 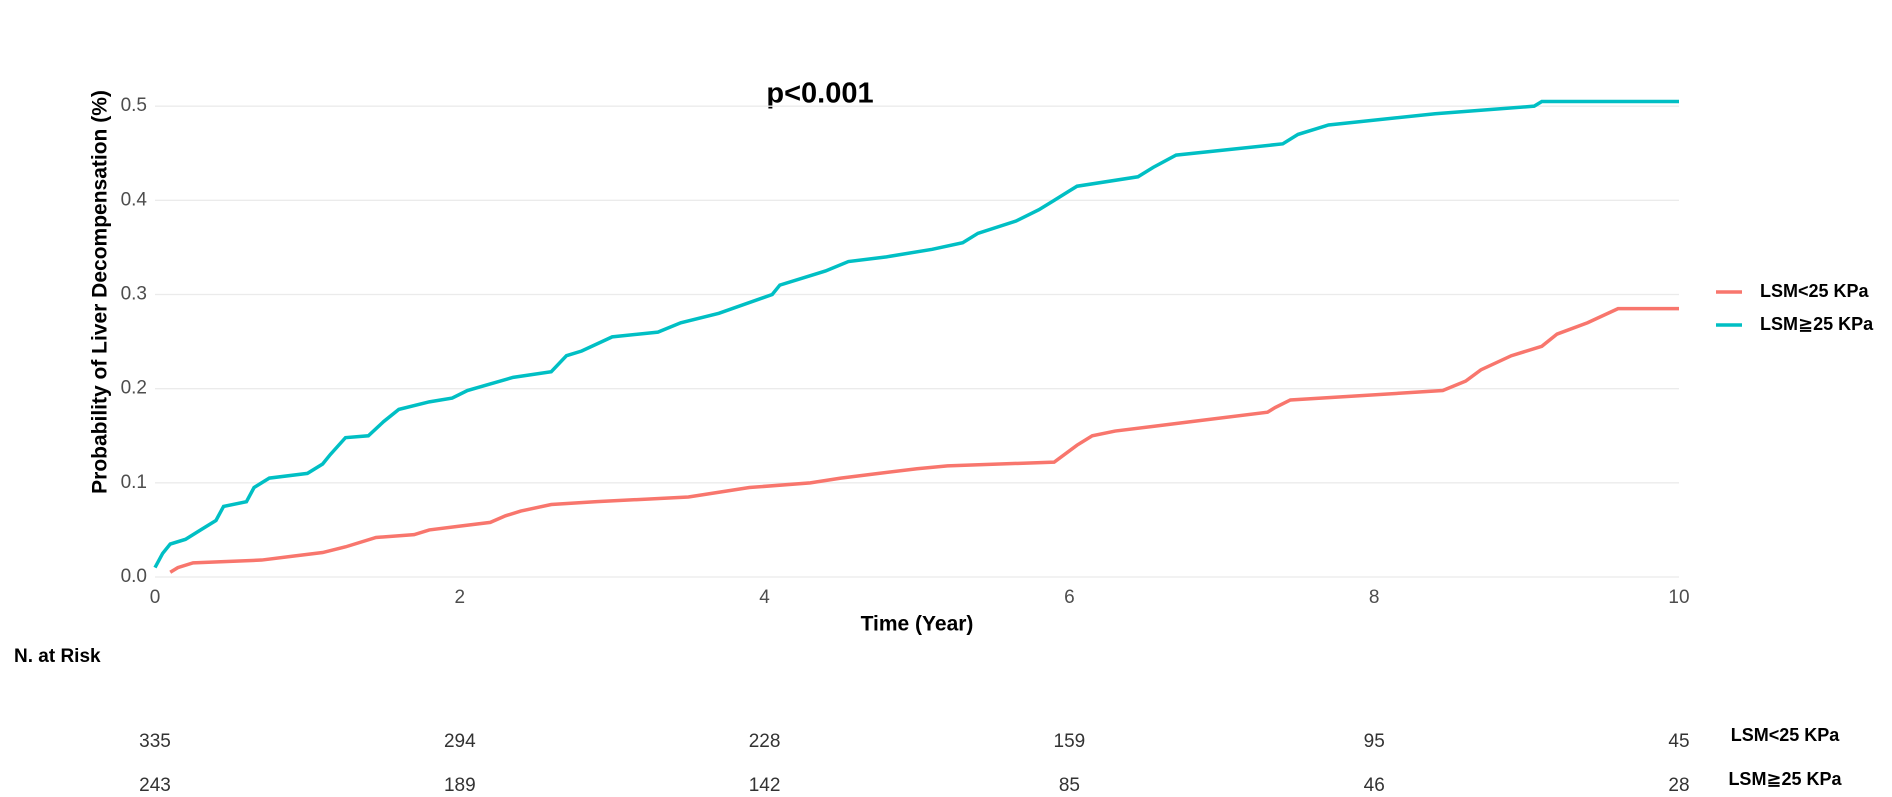 I want to click on risk-table-title: N. at Risk, so click(x=57, y=656).